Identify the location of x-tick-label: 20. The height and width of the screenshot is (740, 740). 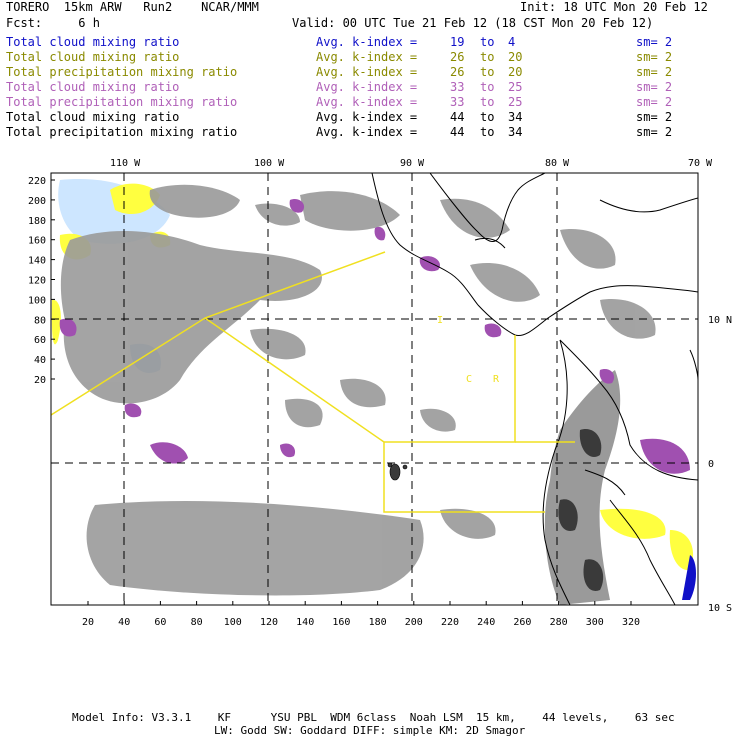
(88, 622).